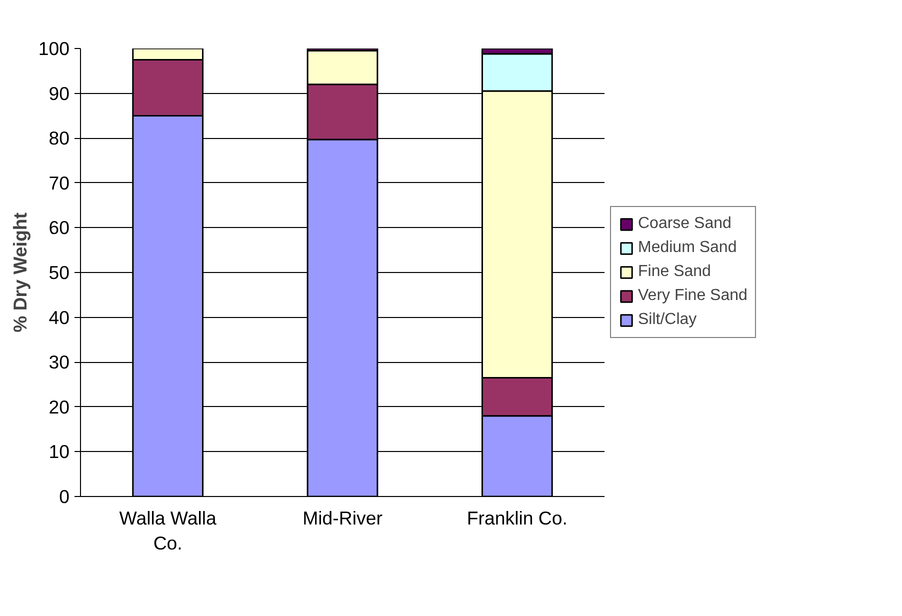 This screenshot has width=902, height=616. What do you see at coordinates (687, 248) in the screenshot?
I see `legend-label: Medium Sand` at bounding box center [687, 248].